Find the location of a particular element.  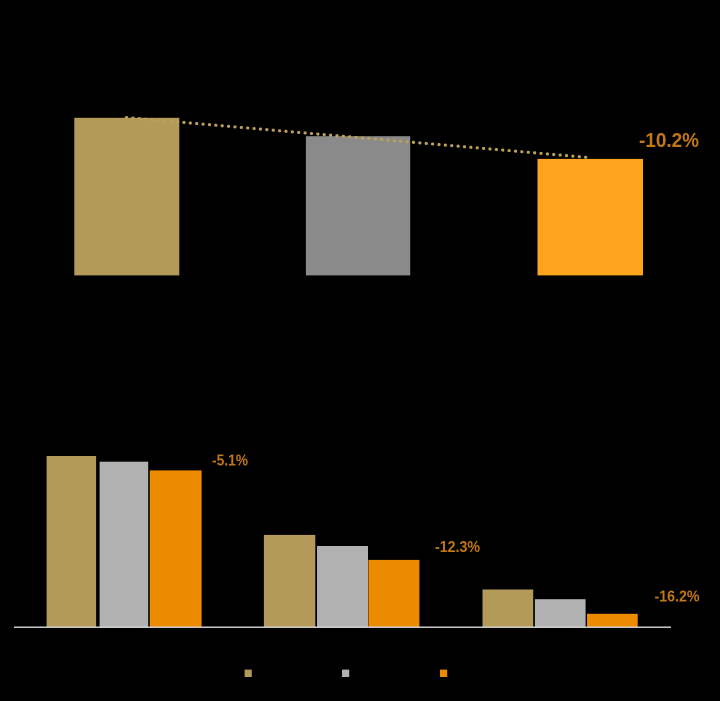

svg-text: -12.3% is located at coordinates (457, 547).